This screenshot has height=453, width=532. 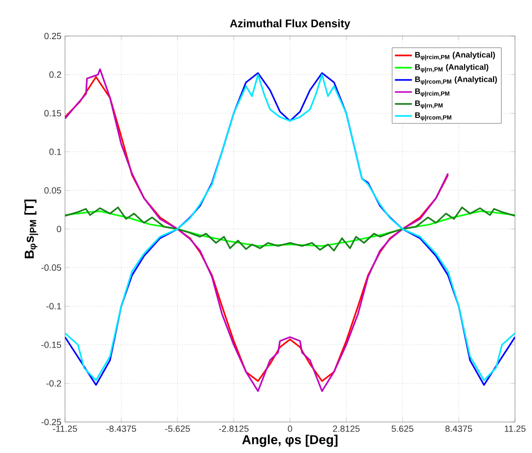 What do you see at coordinates (458, 429) in the screenshot?
I see `x-tick-label: 8.4375` at bounding box center [458, 429].